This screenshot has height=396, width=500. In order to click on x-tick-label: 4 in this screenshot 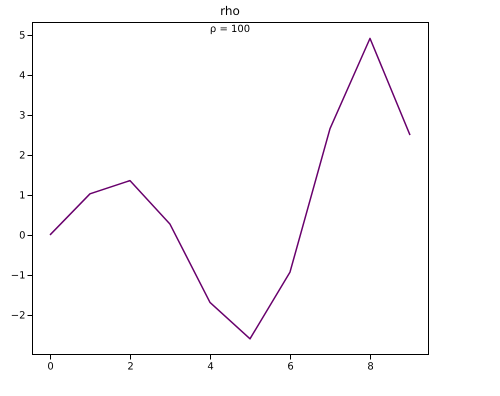, I will do `click(210, 367)`.